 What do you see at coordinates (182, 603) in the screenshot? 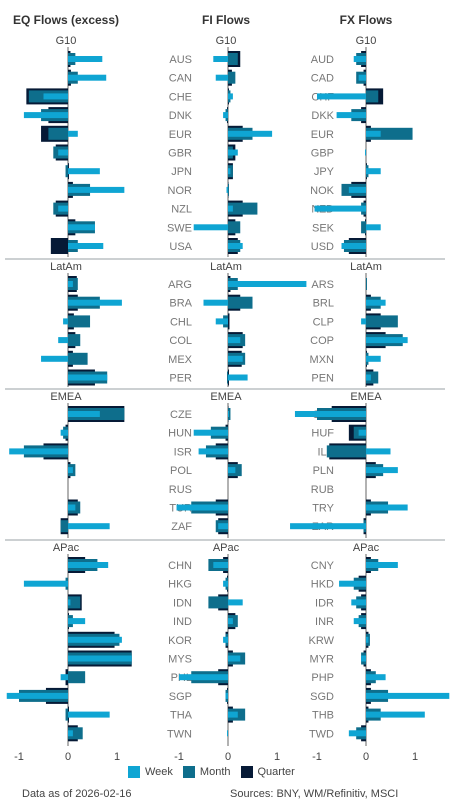
I see `row-label: IDN` at bounding box center [182, 603].